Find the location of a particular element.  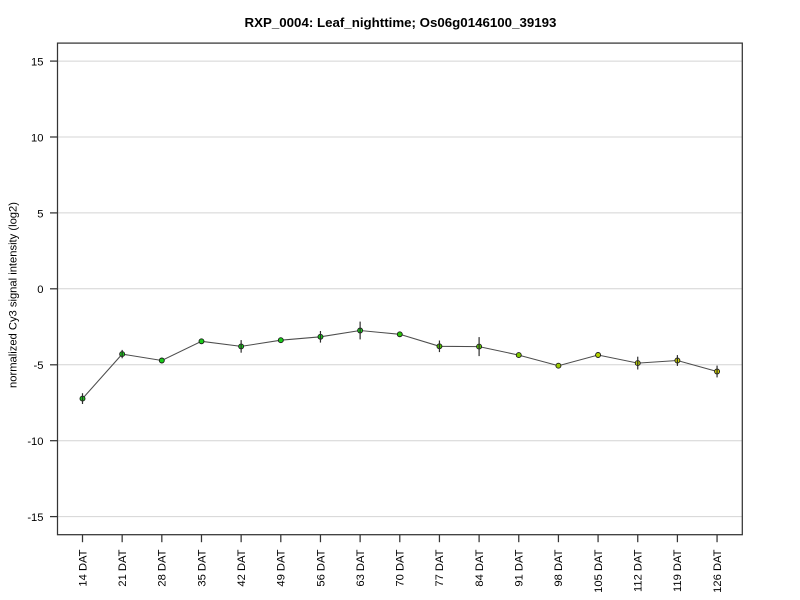

svg-text: 70 DAT is located at coordinates (401, 567).